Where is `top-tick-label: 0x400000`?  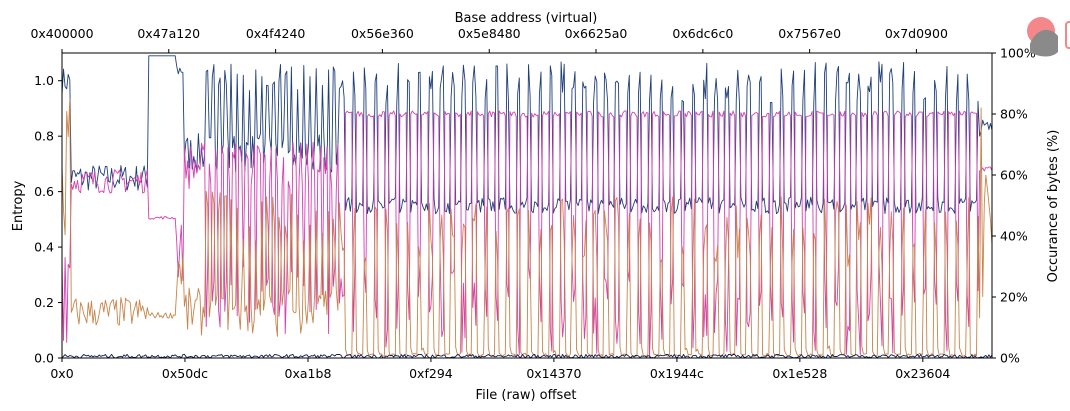 top-tick-label: 0x400000 is located at coordinates (61, 33).